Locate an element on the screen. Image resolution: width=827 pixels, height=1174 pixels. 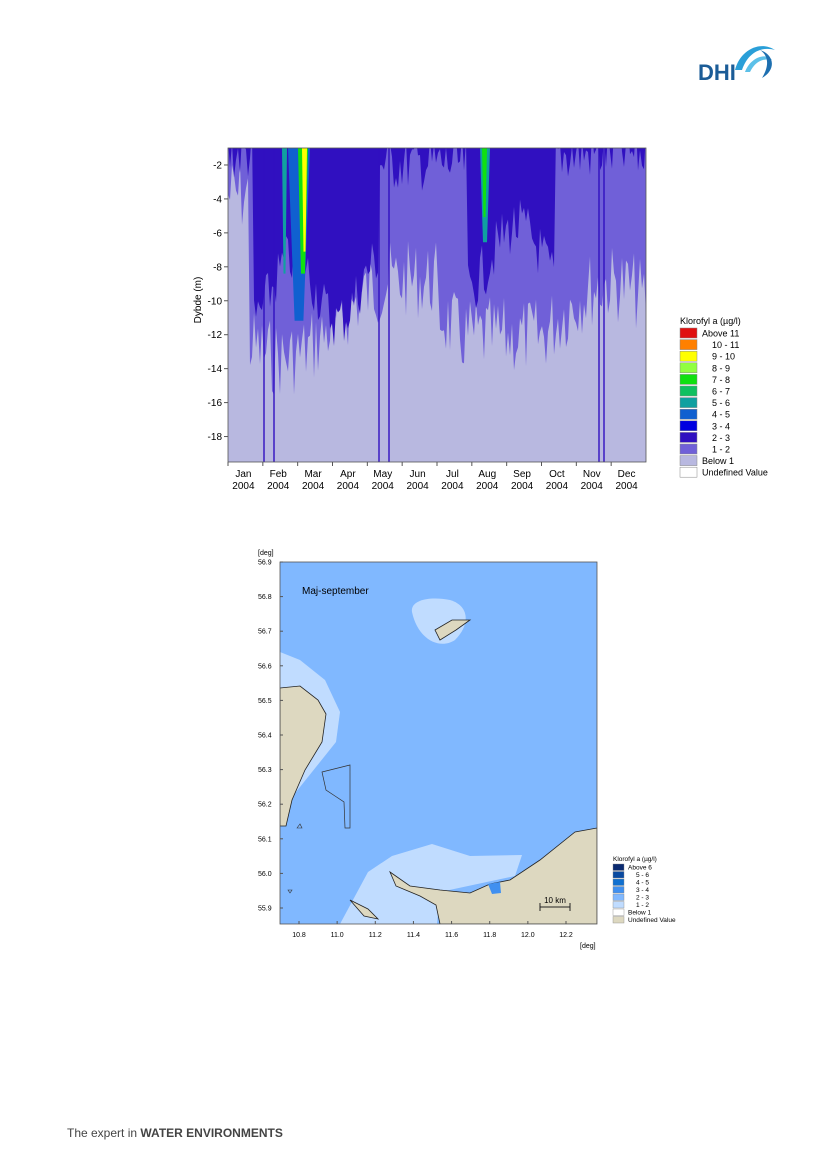
legend-label: 1 - 2 is located at coordinates (721, 450).